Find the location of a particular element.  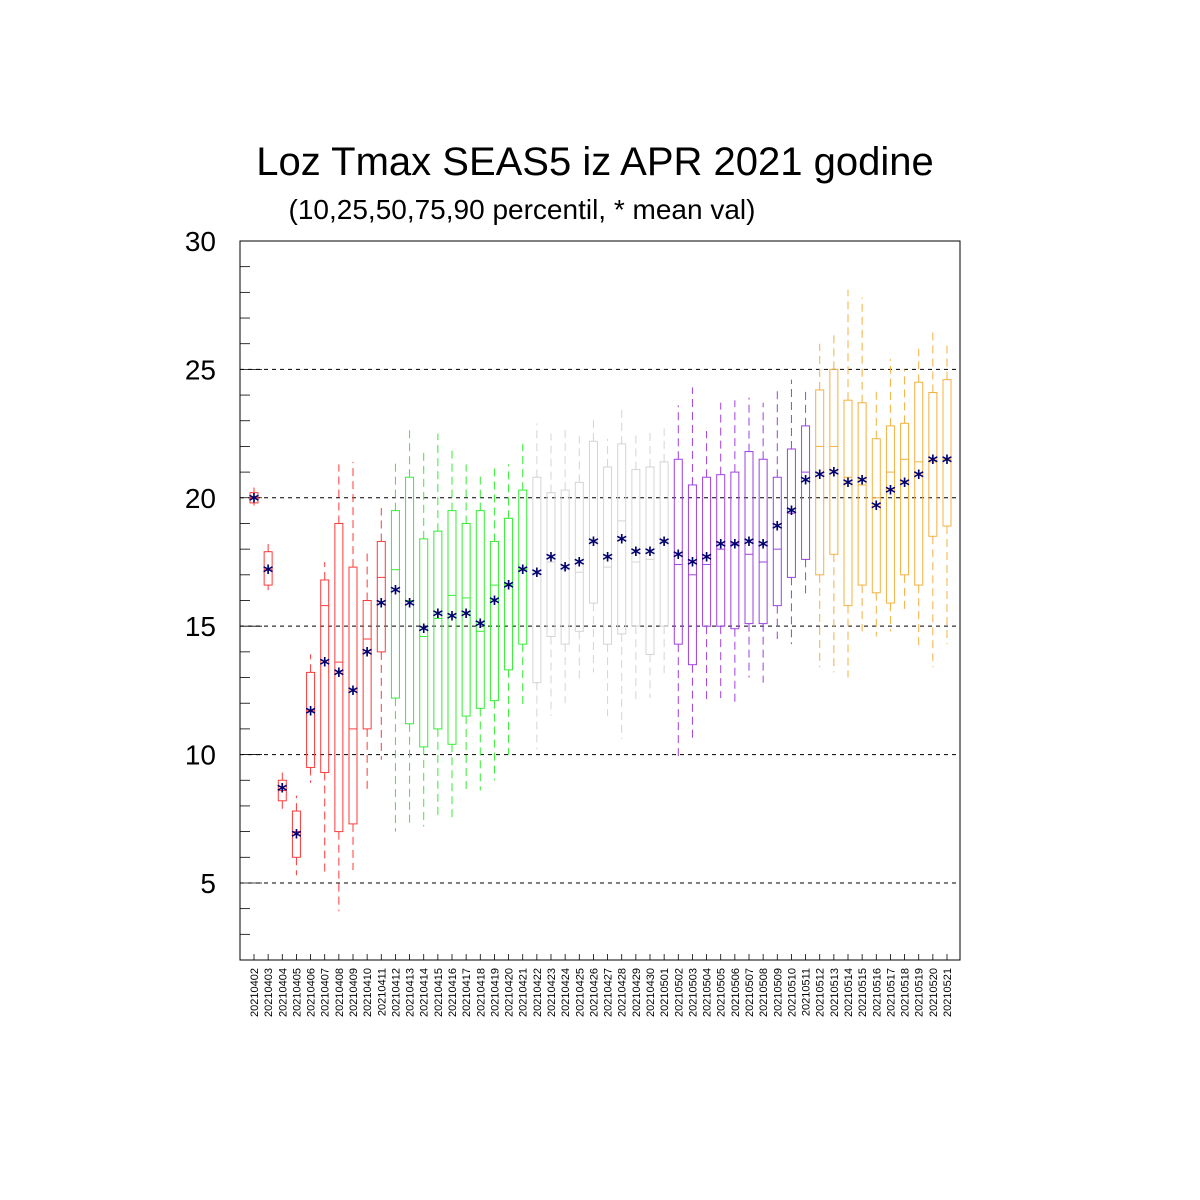

x-tick-label: 20210509 is located at coordinates (778, 992).